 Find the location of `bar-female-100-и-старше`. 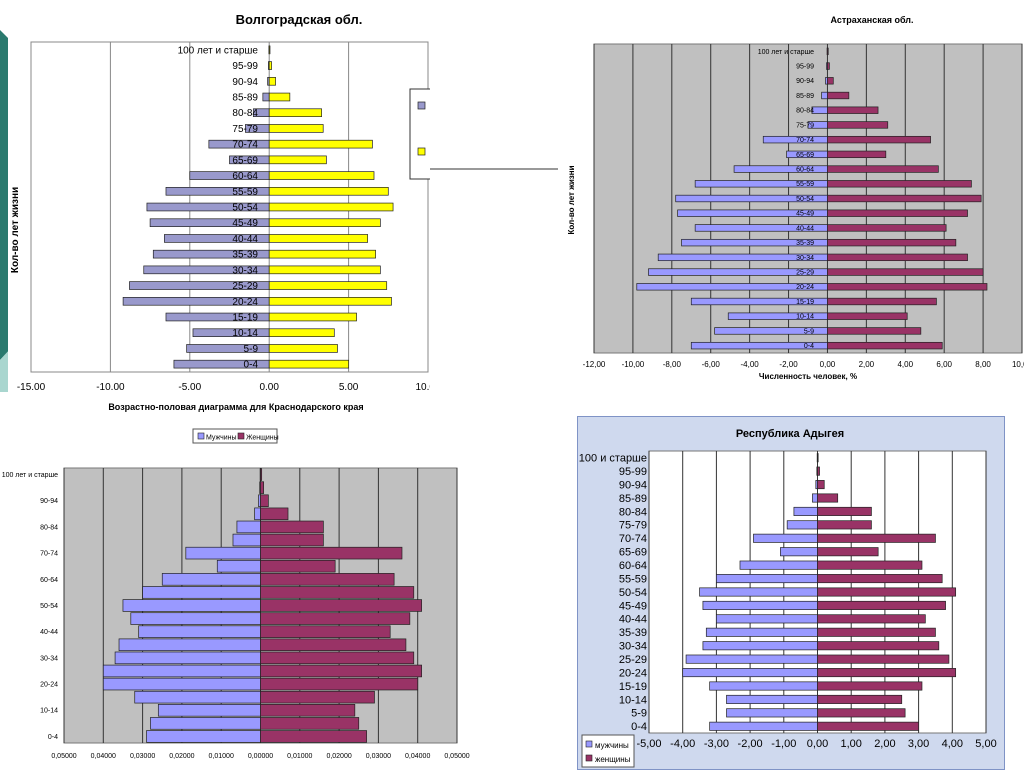

bar-female-100-и-старше is located at coordinates (818, 458).